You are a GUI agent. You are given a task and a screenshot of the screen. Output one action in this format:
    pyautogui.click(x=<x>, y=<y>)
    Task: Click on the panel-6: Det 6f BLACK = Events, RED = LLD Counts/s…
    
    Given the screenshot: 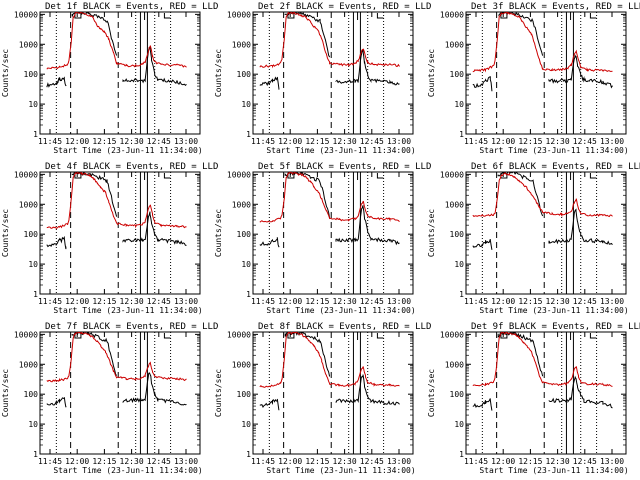 What is the action you would take?
    pyautogui.click(x=533, y=238)
    